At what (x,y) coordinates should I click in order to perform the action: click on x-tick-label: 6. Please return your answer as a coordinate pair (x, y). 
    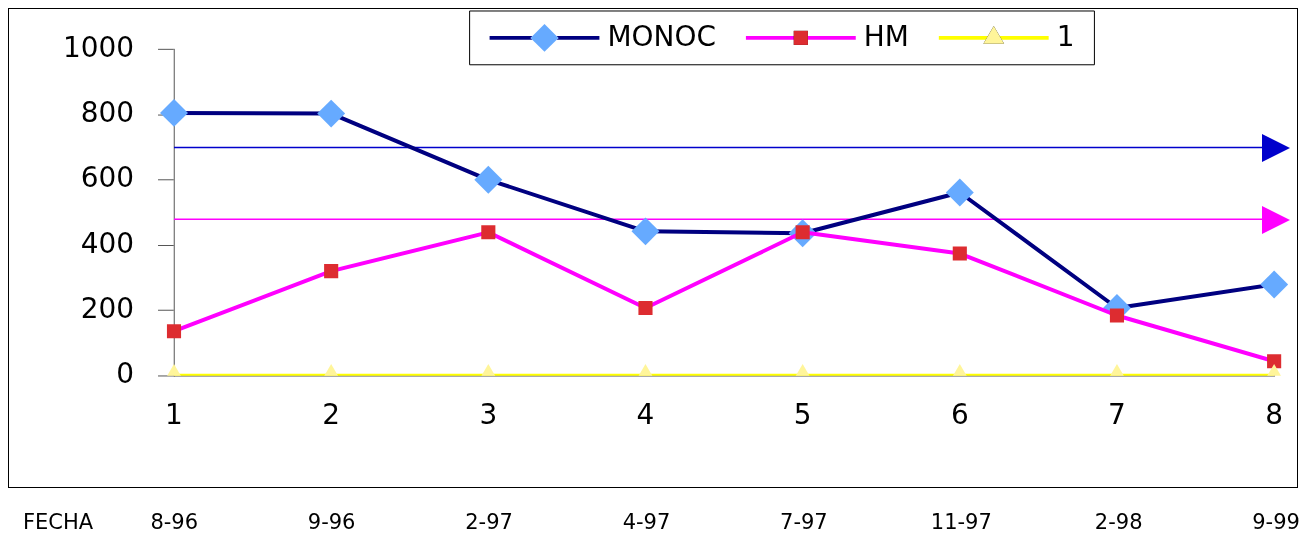
    Looking at the image, I should click on (959, 414).